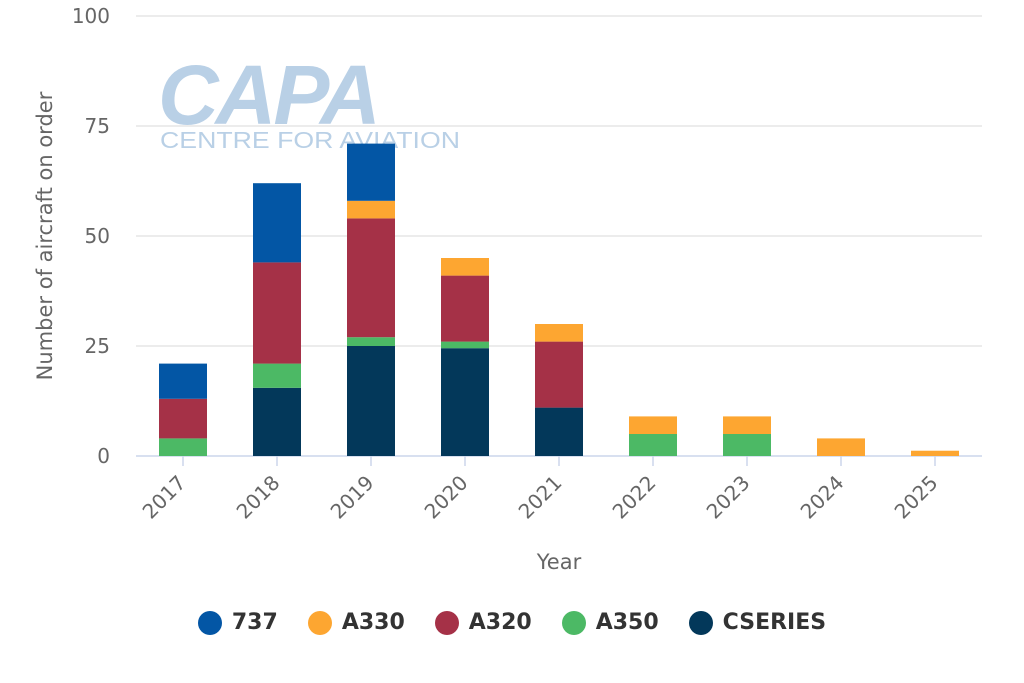 The height and width of the screenshot is (683, 1024). What do you see at coordinates (559, 562) in the screenshot?
I see `x-axis-title: Year` at bounding box center [559, 562].